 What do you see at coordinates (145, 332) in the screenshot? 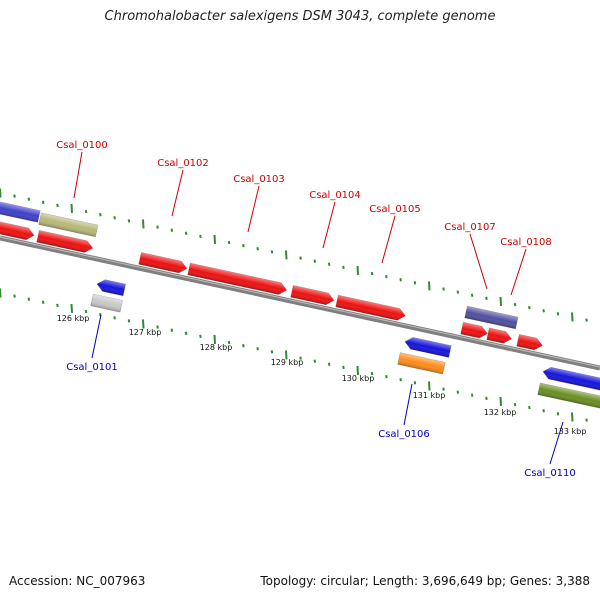
I see `tick-label: 127 kbp` at bounding box center [145, 332].